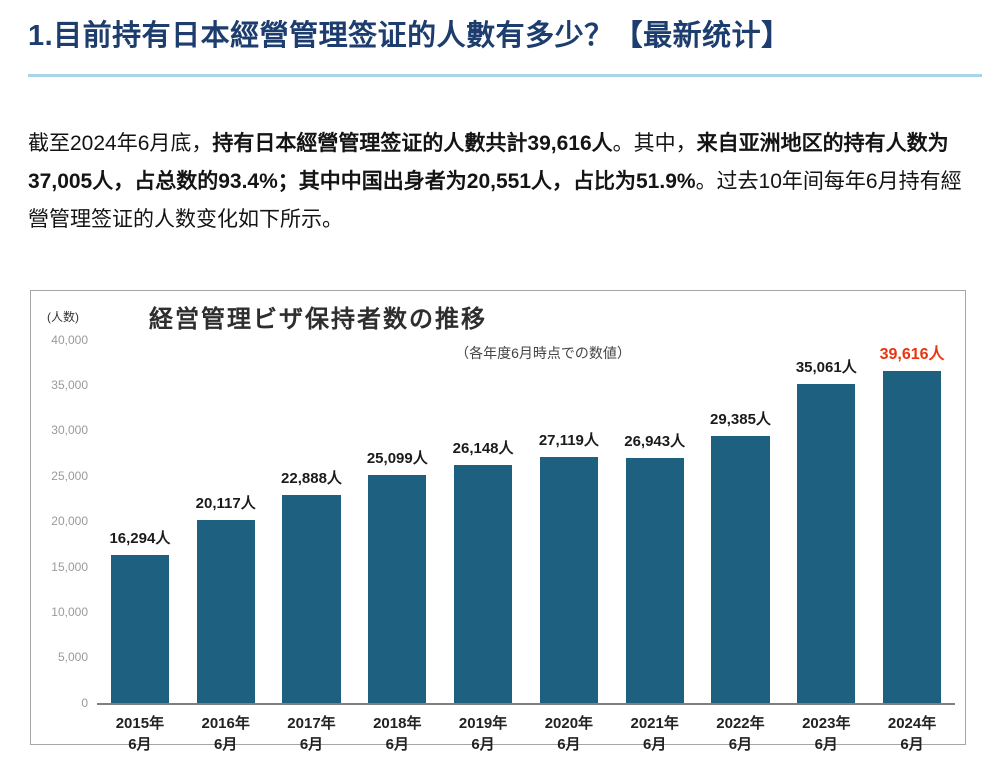 This screenshot has height=778, width=1000. What do you see at coordinates (225, 734) in the screenshot?
I see `x-axis-label: 2016年 6月` at bounding box center [225, 734].